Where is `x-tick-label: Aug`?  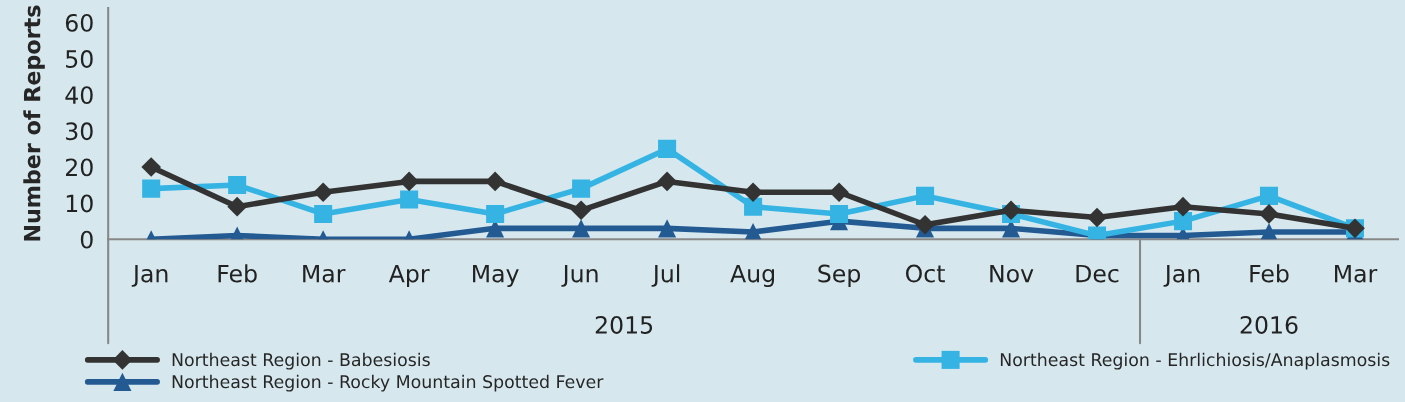
x-tick-label: Aug is located at coordinates (752, 276).